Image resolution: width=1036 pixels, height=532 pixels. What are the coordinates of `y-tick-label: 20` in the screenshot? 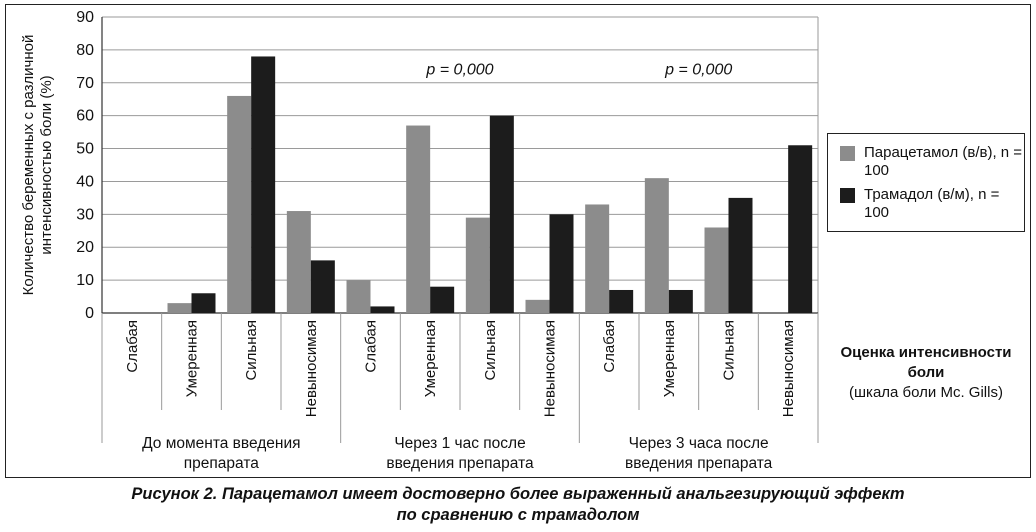 It's located at (85, 247).